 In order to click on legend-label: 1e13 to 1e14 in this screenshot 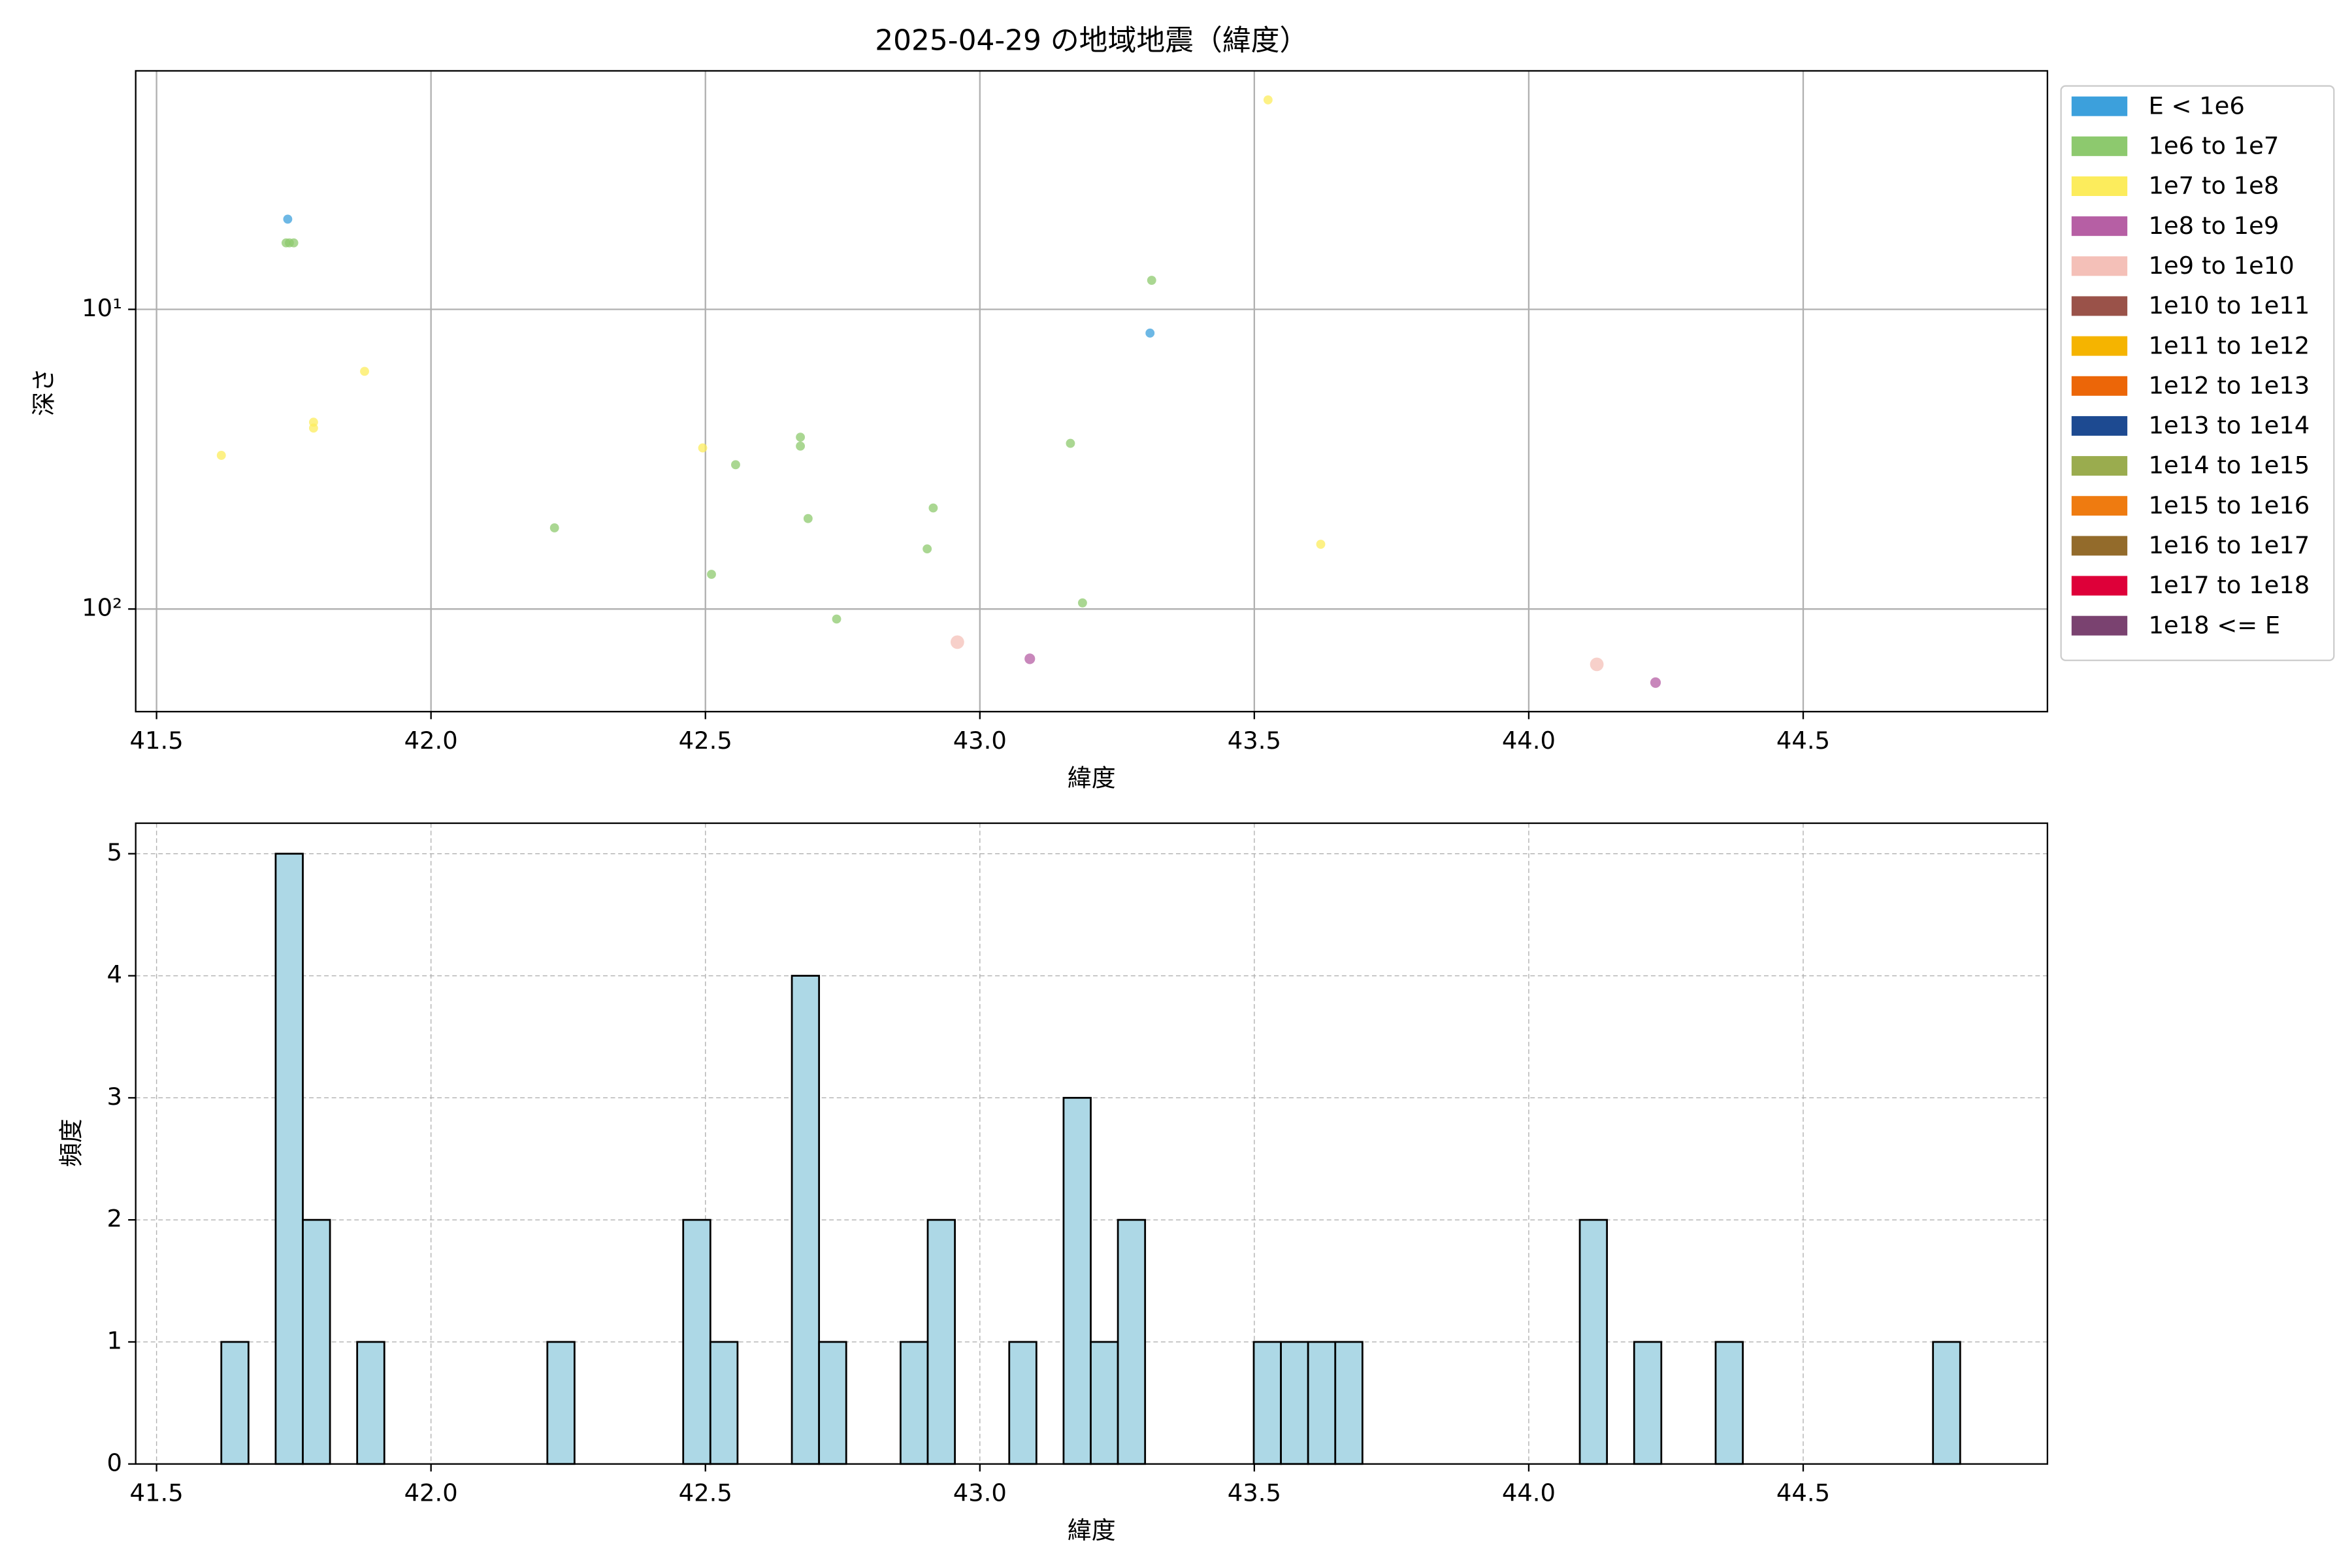, I will do `click(2229, 426)`.